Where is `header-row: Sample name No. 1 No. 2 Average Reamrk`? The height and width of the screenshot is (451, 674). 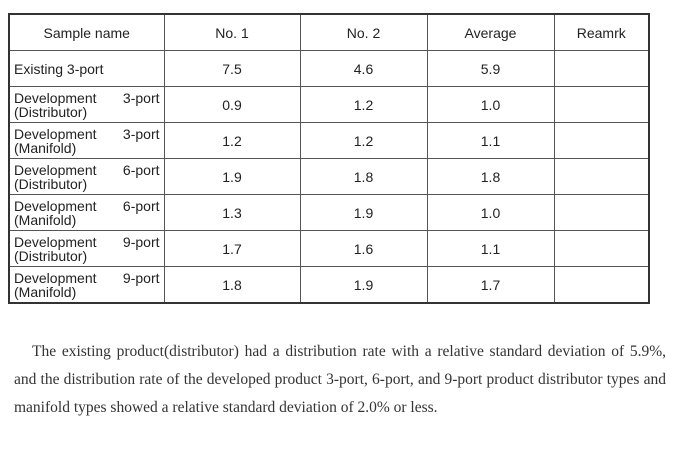 header-row: Sample name No. 1 No. 2 Average Reamrk is located at coordinates (329, 32).